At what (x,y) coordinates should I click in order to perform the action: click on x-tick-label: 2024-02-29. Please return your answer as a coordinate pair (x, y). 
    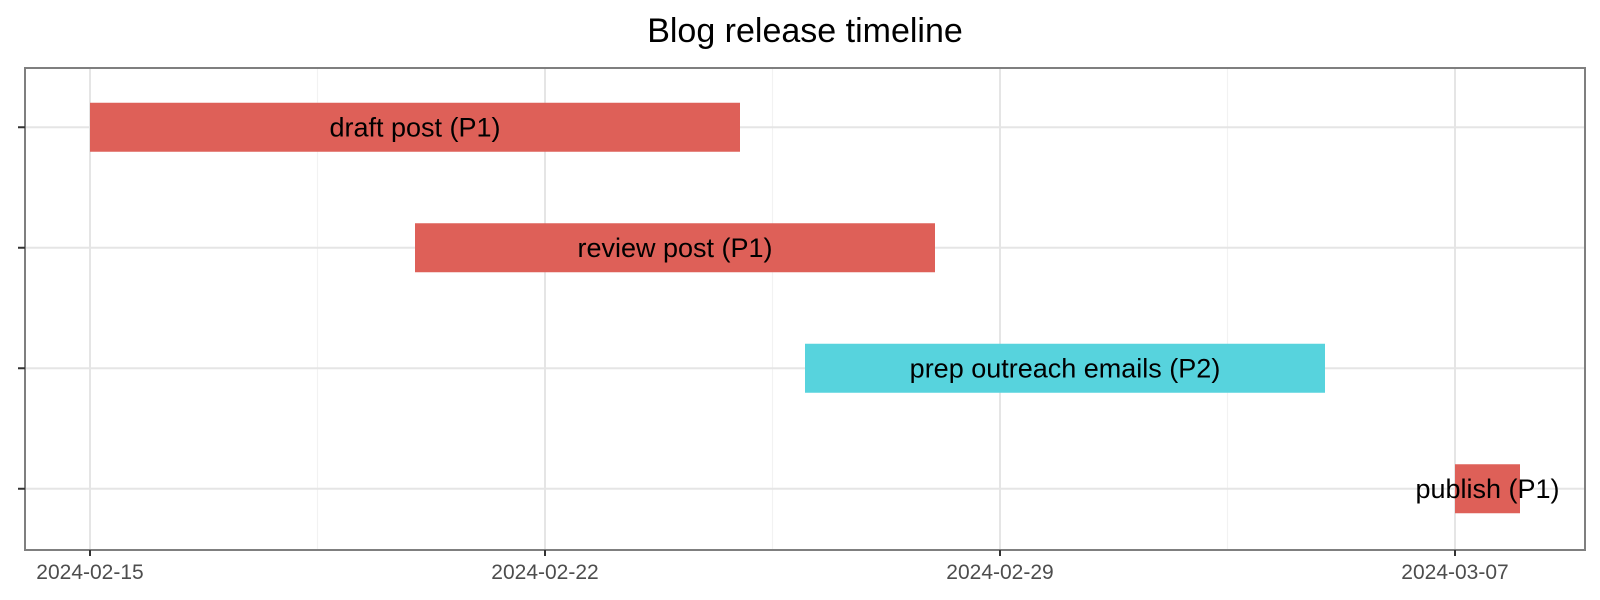
    Looking at the image, I should click on (999, 572).